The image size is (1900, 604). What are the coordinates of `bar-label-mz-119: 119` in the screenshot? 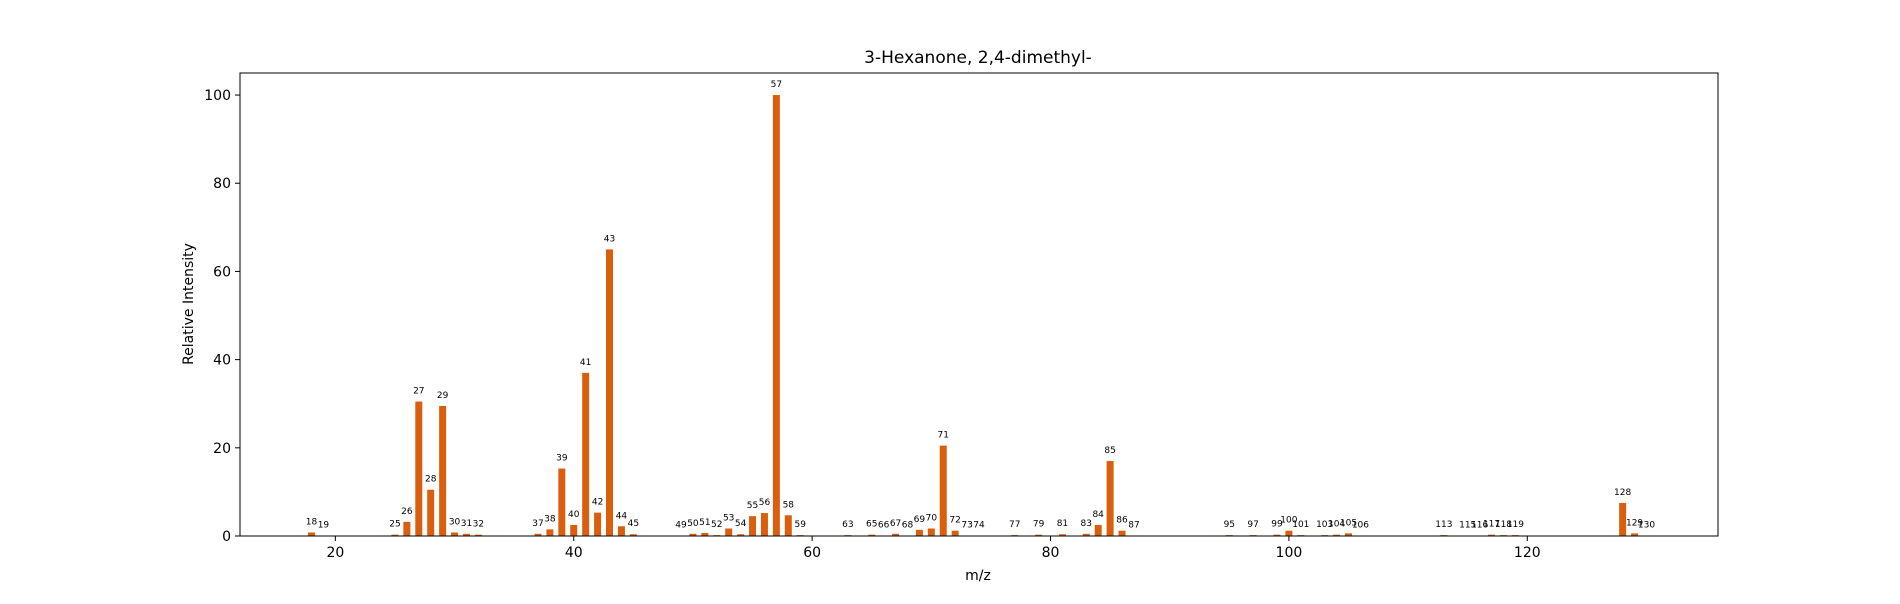 It's located at (1515, 525).